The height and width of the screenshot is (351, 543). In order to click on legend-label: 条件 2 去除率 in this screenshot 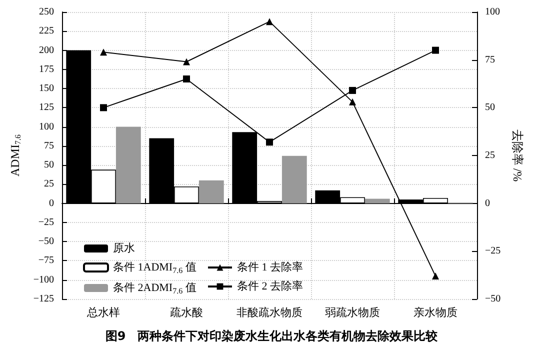, I will do `click(270, 286)`.